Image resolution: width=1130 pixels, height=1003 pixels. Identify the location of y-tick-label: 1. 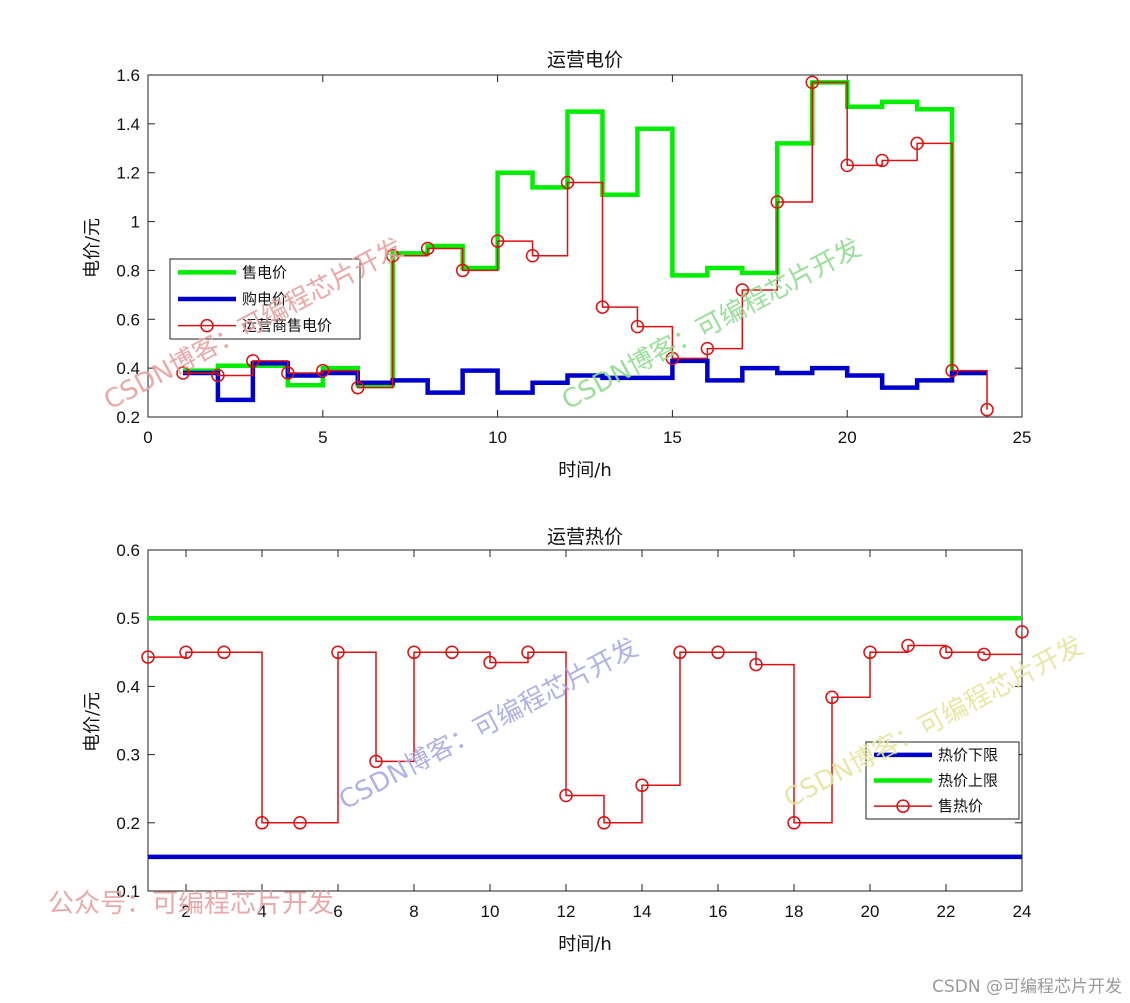
(135, 222).